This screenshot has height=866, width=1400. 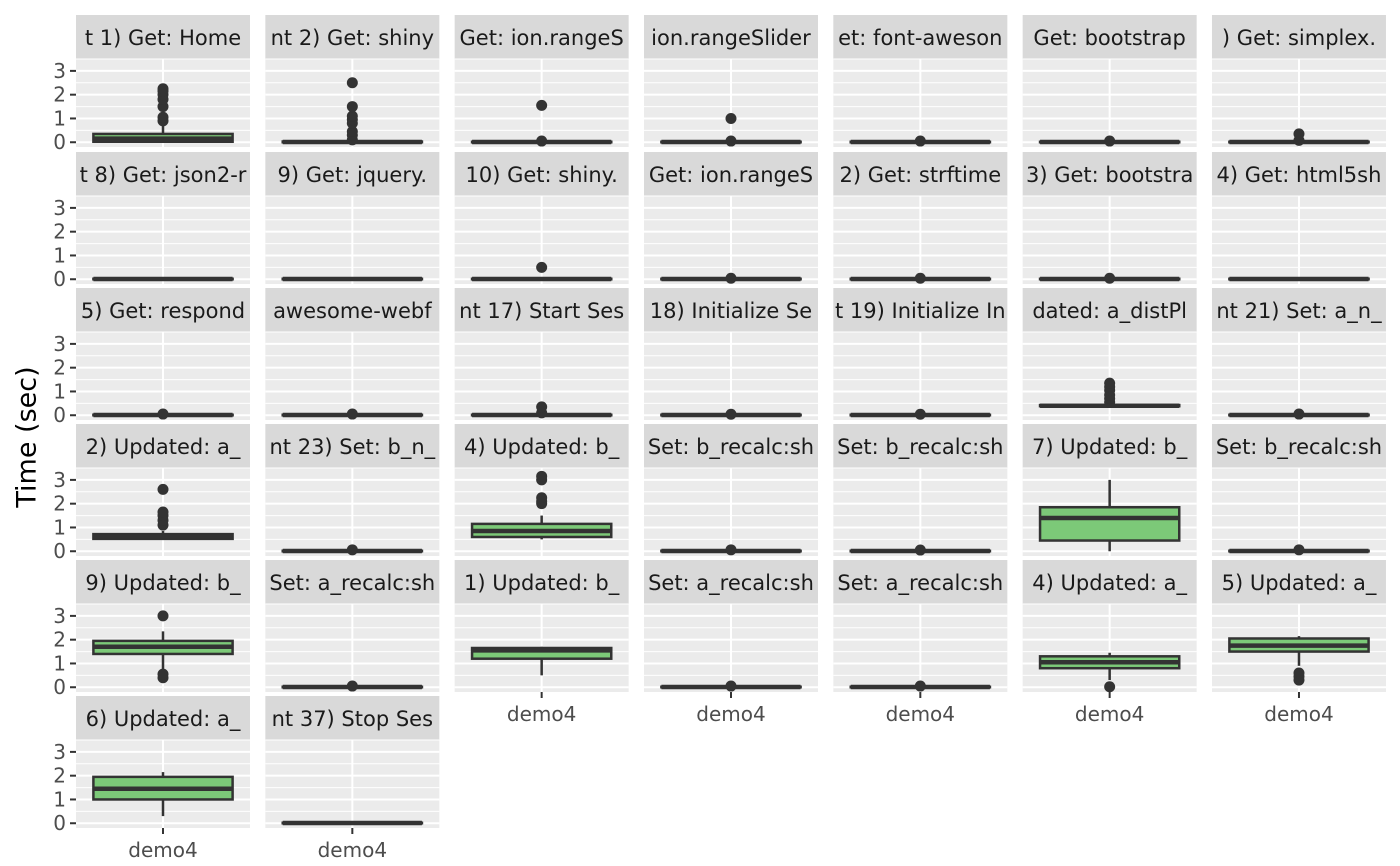 I want to click on facet-panel: Set: a_recalc:sh, so click(x=352, y=626).